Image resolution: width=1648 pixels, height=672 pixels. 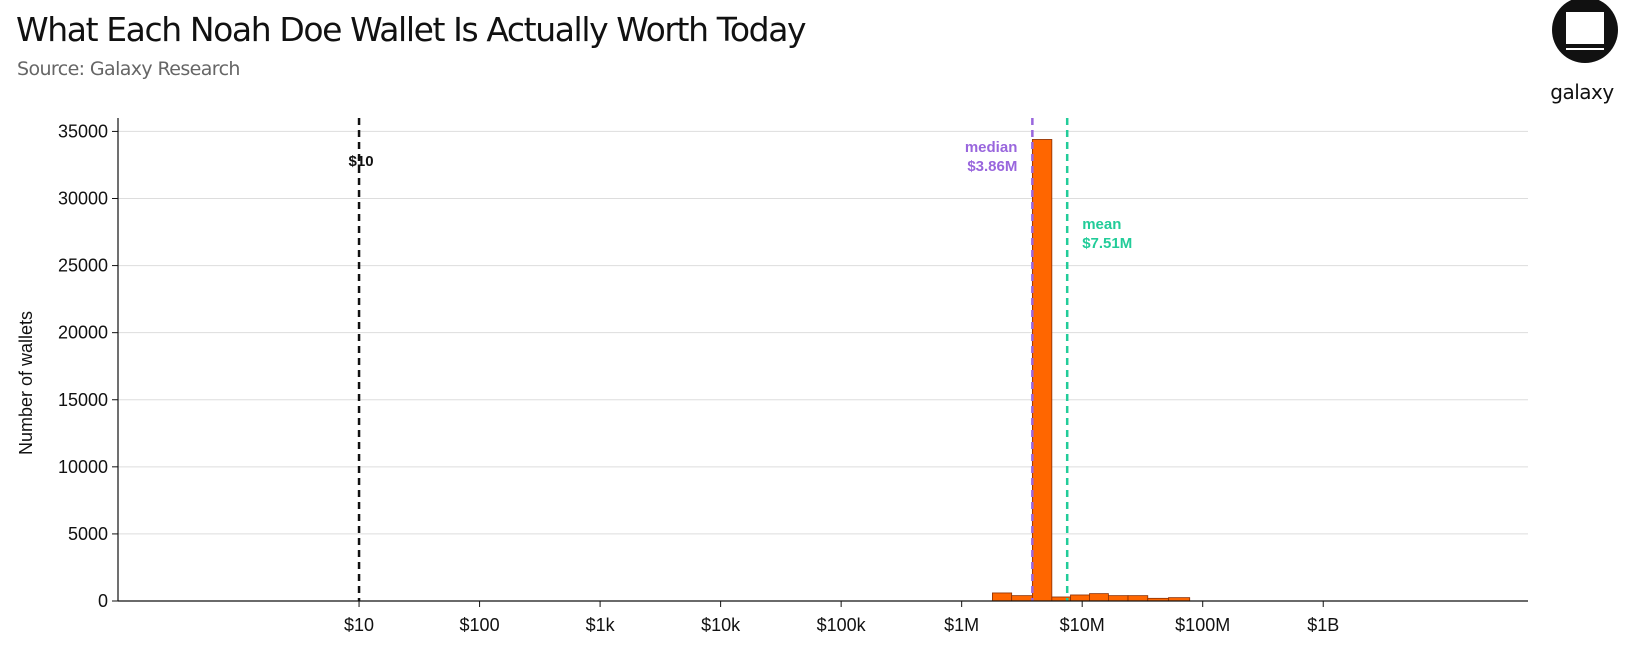 I want to click on median-label-title: median, so click(x=991, y=147).